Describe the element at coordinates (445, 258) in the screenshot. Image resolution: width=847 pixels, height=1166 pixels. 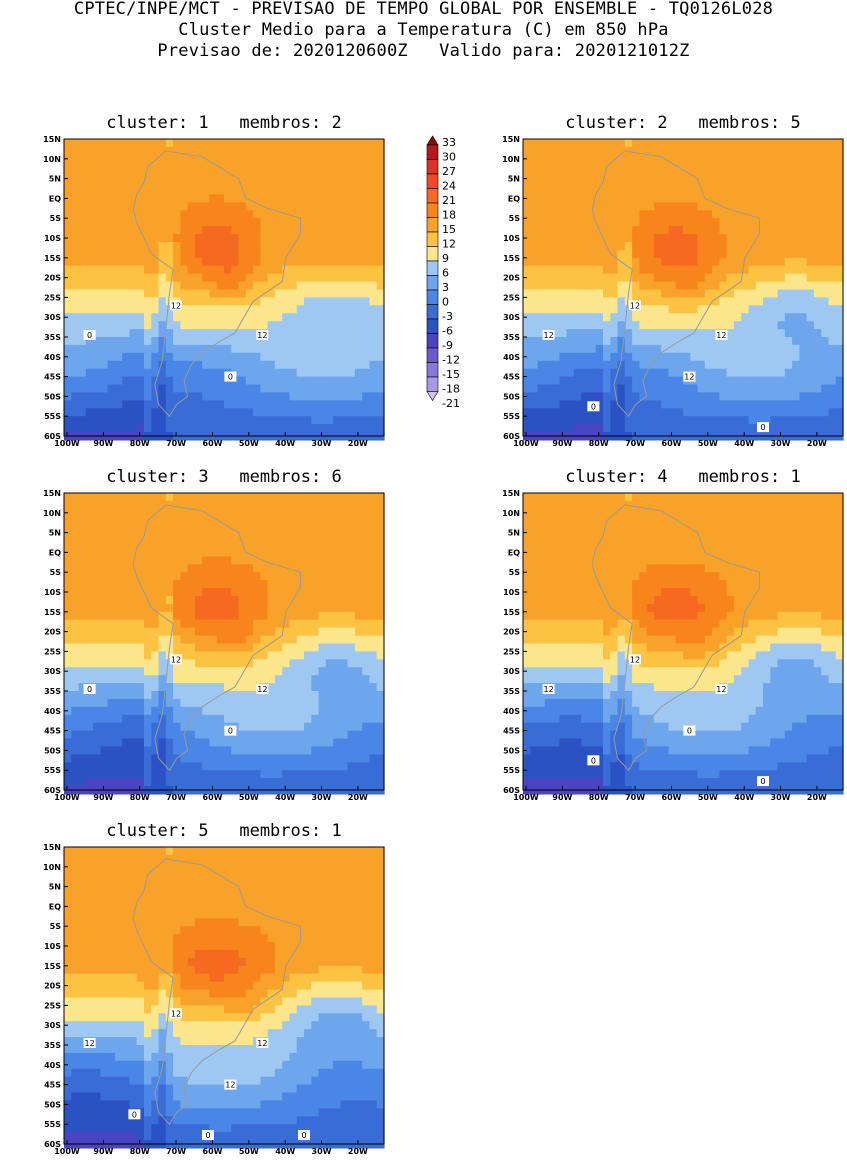
I see `colorbar-label: 9` at that location.